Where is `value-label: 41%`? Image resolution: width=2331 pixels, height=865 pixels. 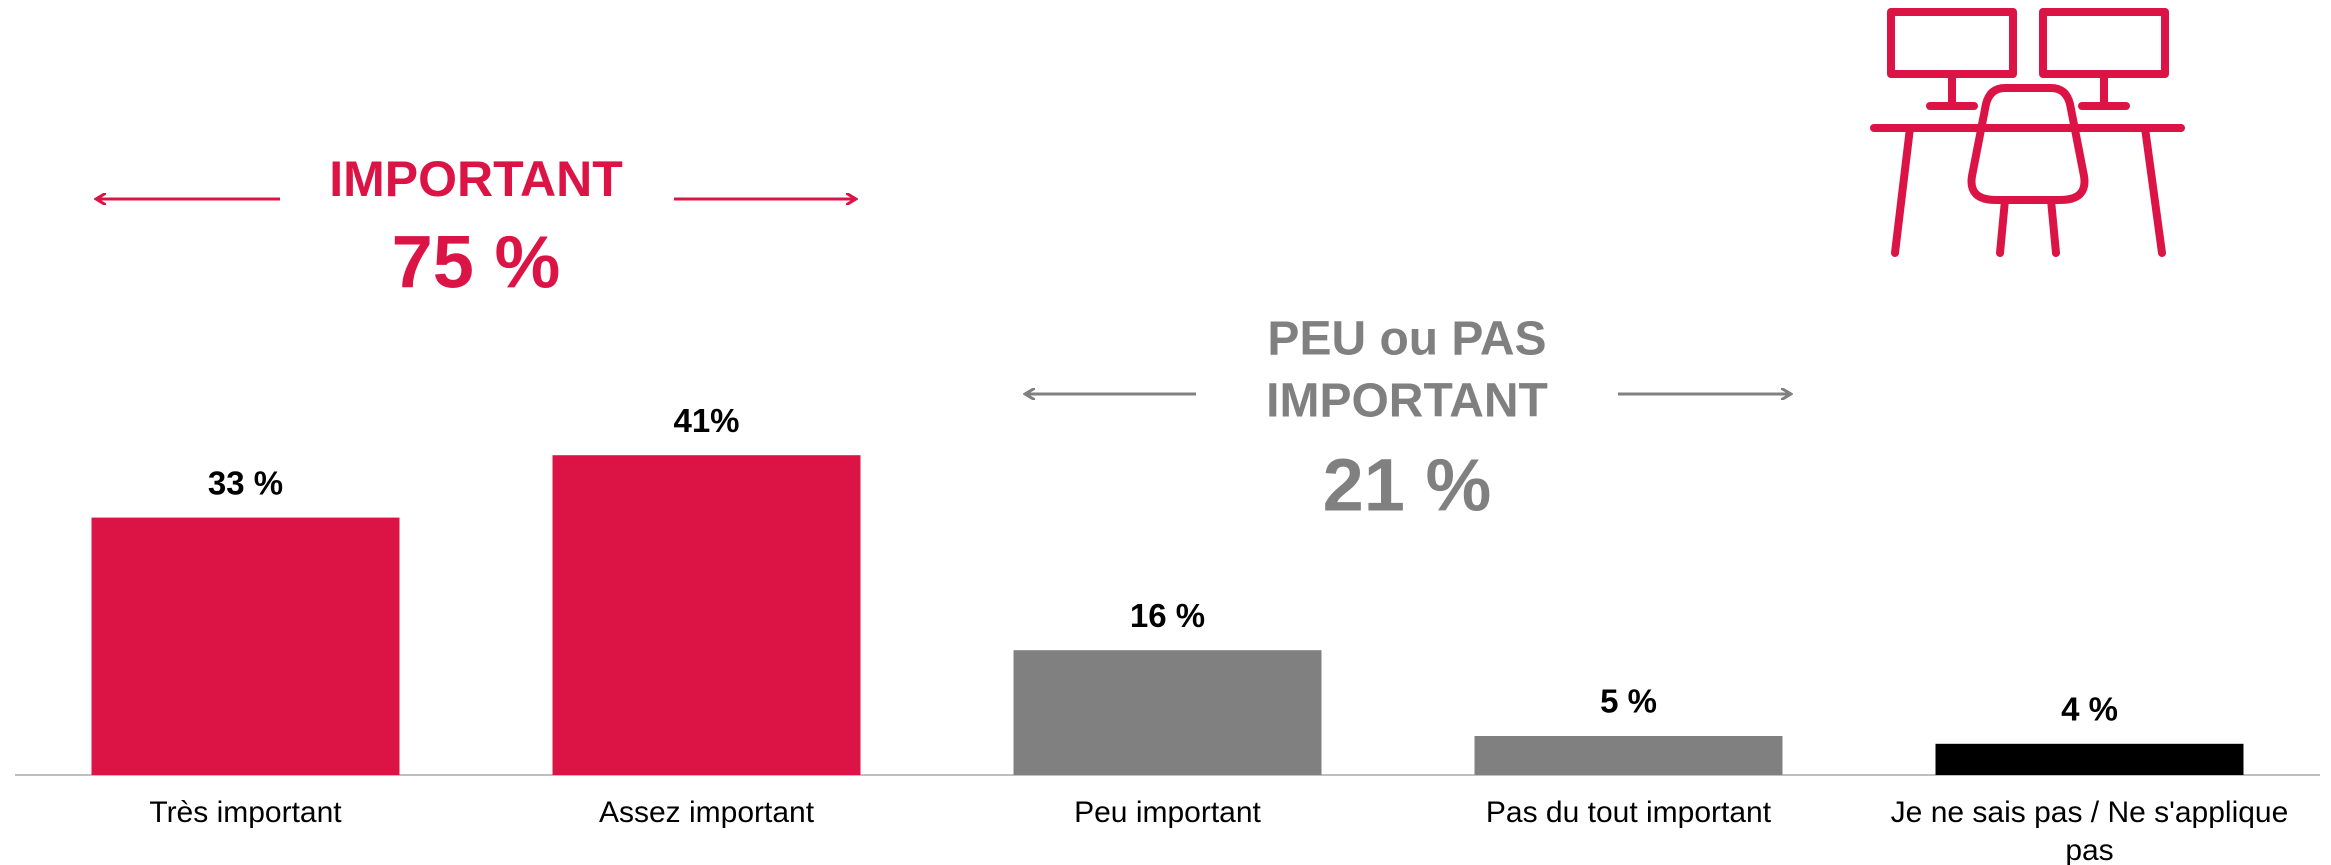
value-label: 41% is located at coordinates (706, 420).